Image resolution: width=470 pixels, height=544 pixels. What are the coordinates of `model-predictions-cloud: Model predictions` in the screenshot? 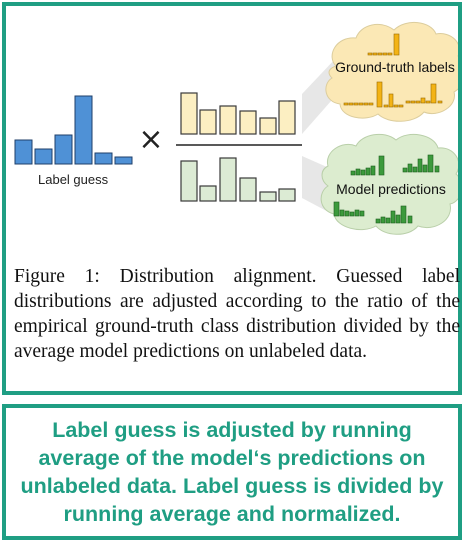 It's located at (389, 184).